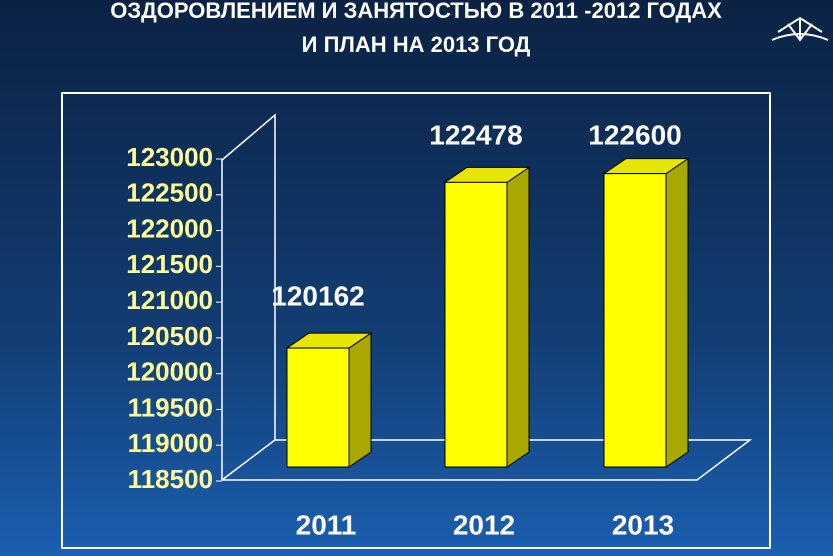 This screenshot has width=833, height=556. I want to click on title-line: И ПЛАН НА 2013 ГОД, so click(416, 44).